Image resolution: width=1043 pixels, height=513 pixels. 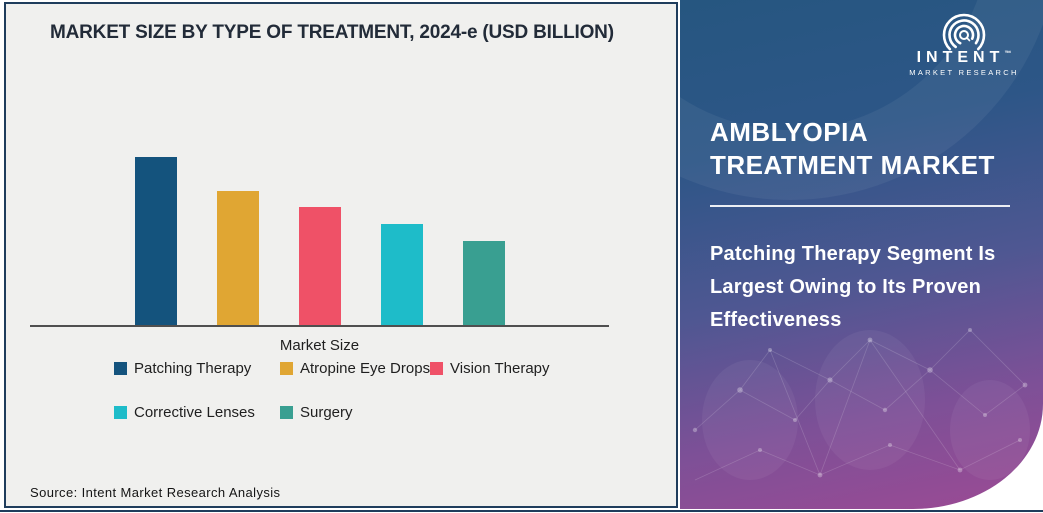 I want to click on legend-item-corrective-lenses: Corrective Lenses, so click(x=197, y=412).